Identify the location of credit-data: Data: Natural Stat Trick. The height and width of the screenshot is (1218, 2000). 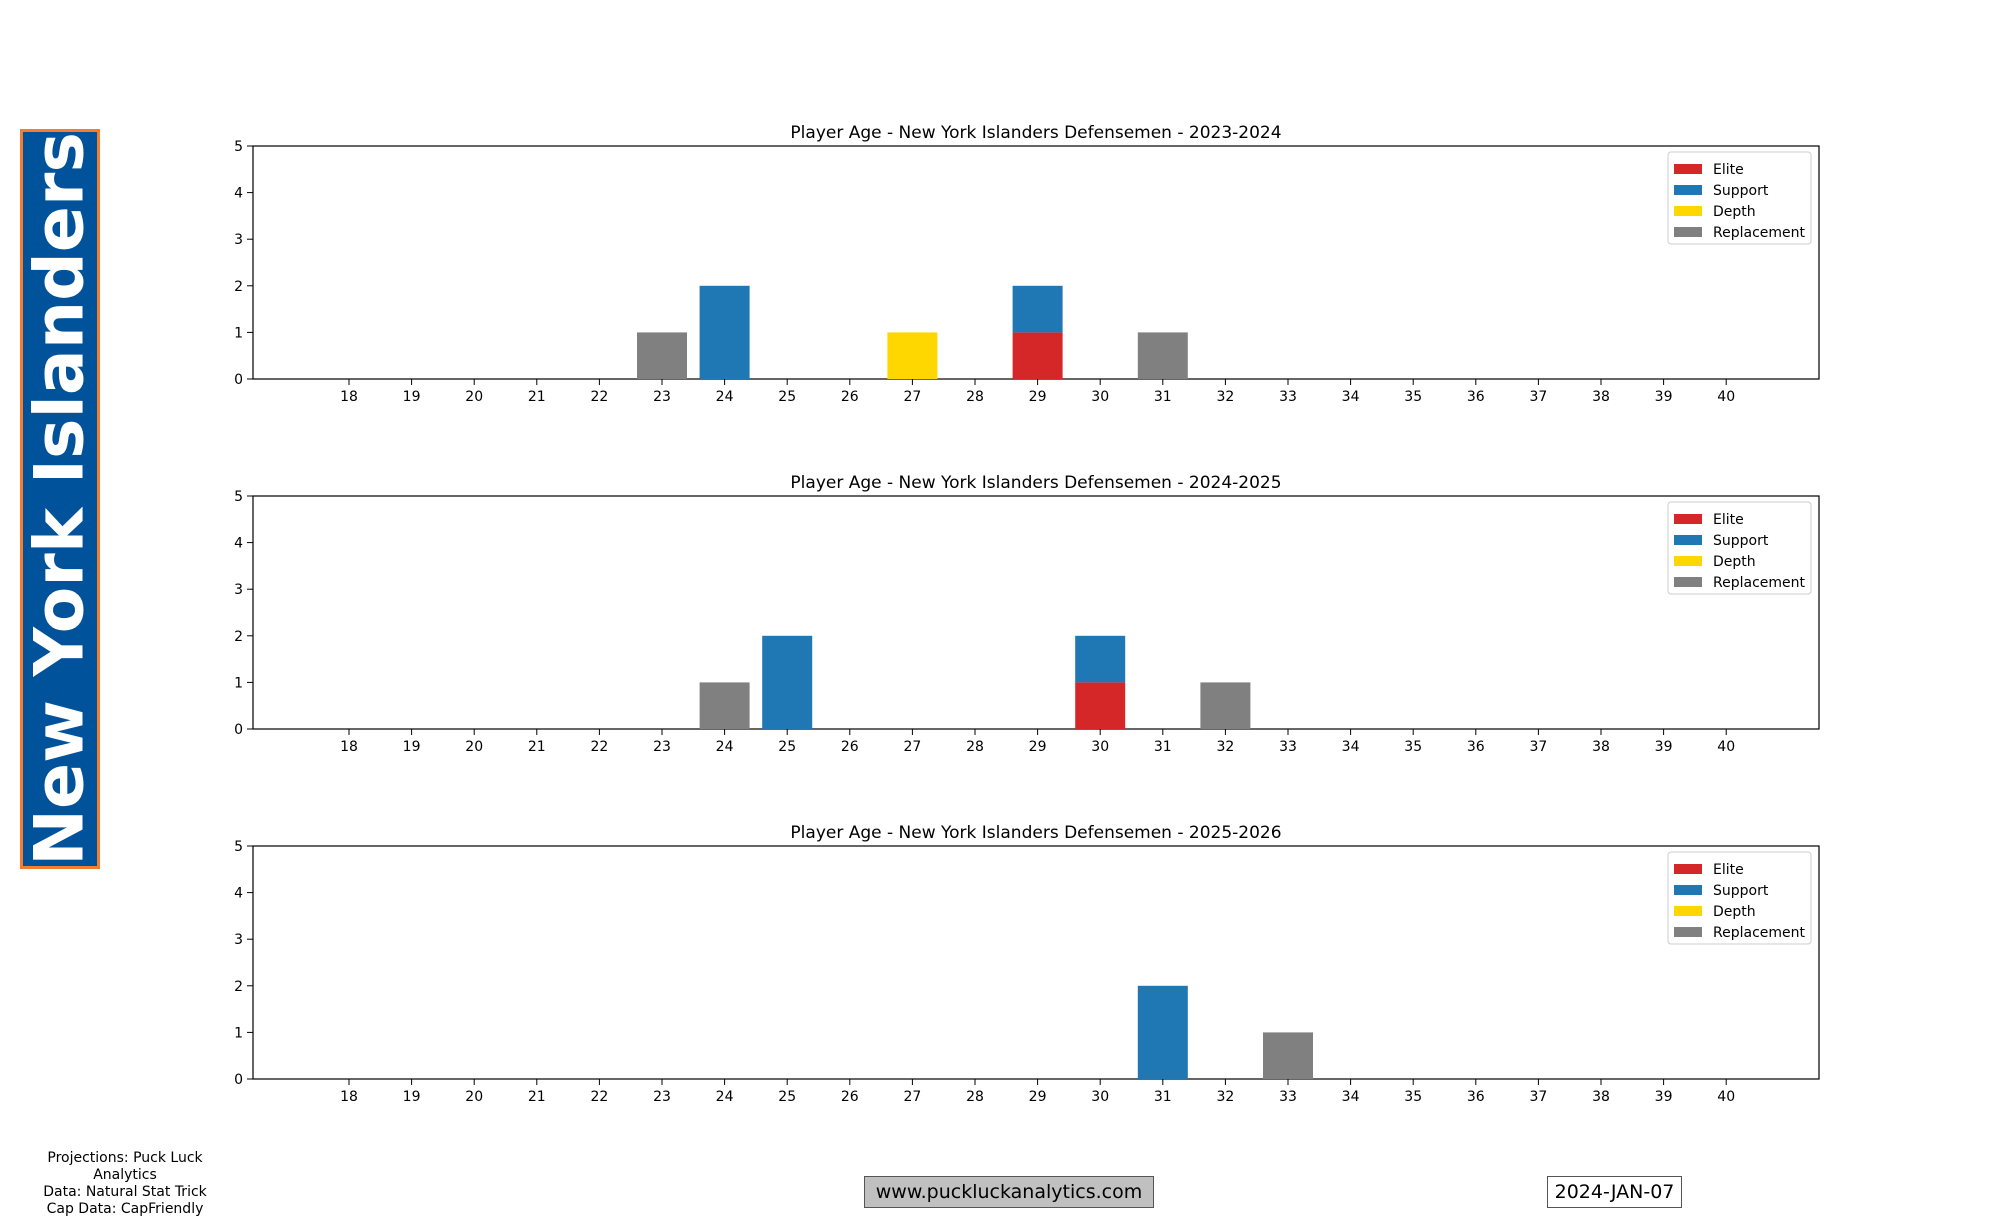
(125, 1192).